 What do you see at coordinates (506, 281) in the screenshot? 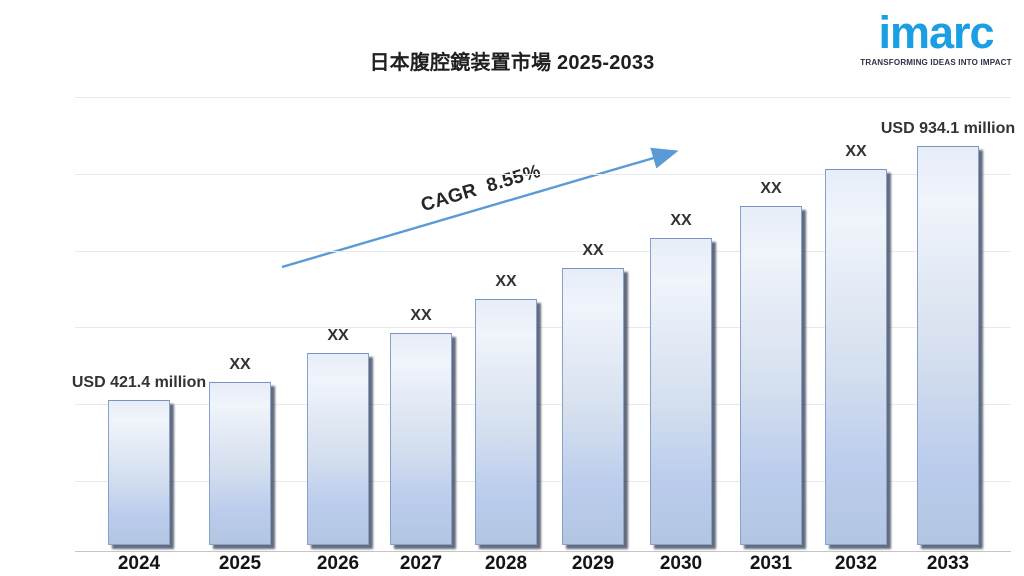
I see `bar-value-label-2028: XX` at bounding box center [506, 281].